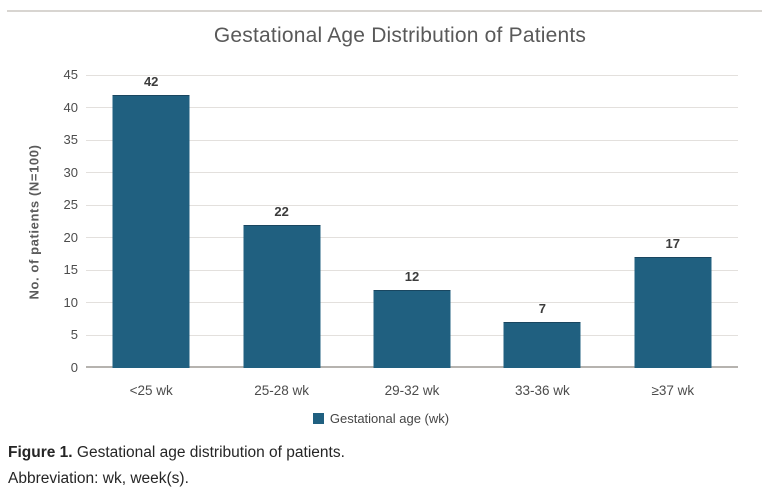  I want to click on bar-column: 42, so click(151, 220).